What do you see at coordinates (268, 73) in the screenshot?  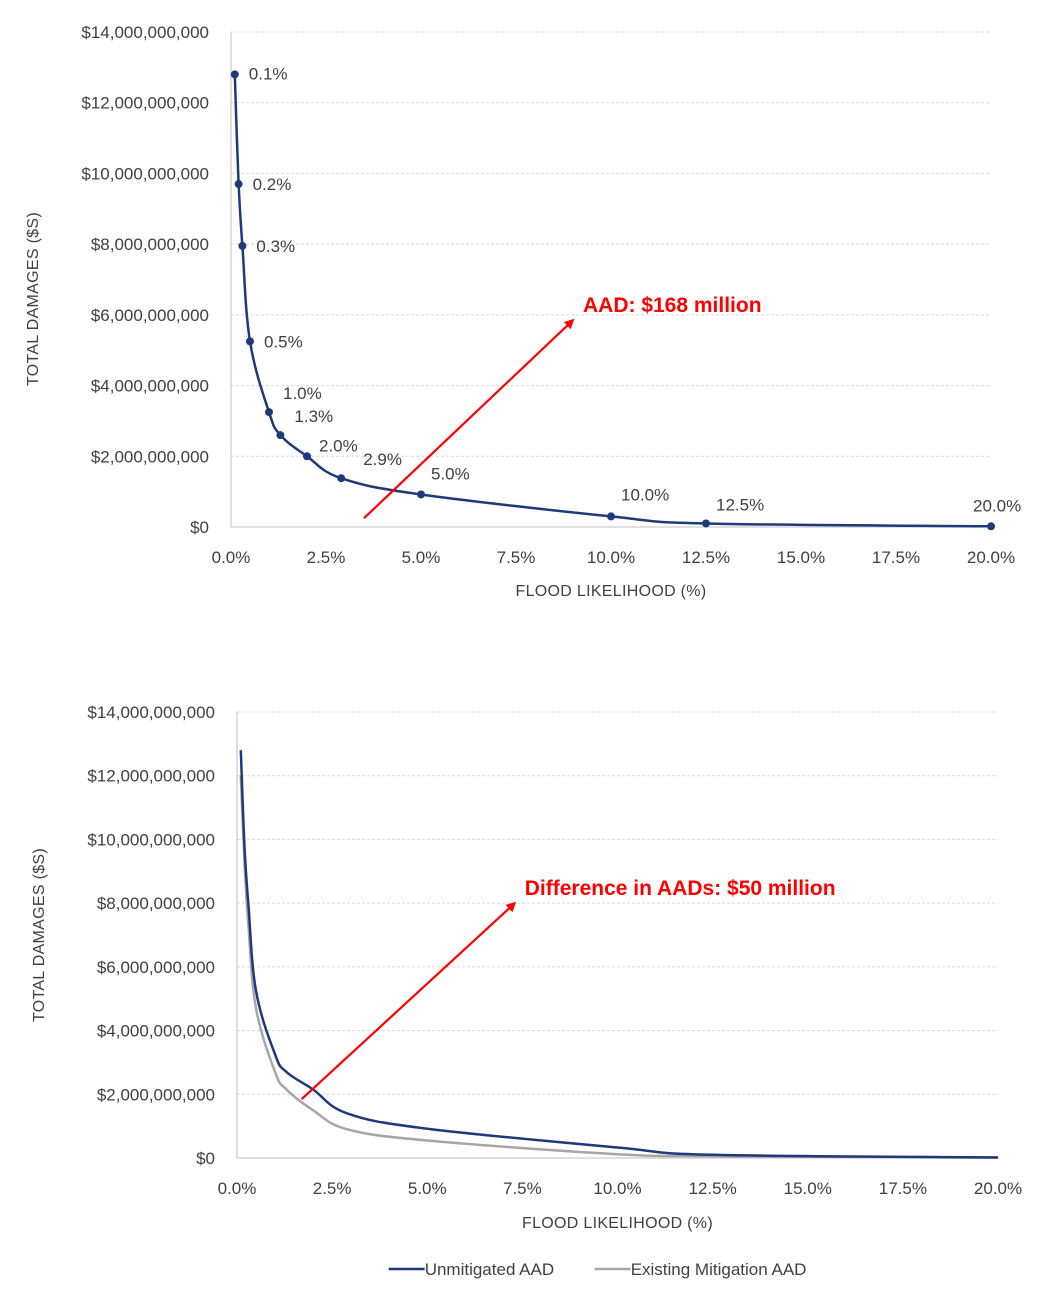 I see `data-label: 0.1%` at bounding box center [268, 73].